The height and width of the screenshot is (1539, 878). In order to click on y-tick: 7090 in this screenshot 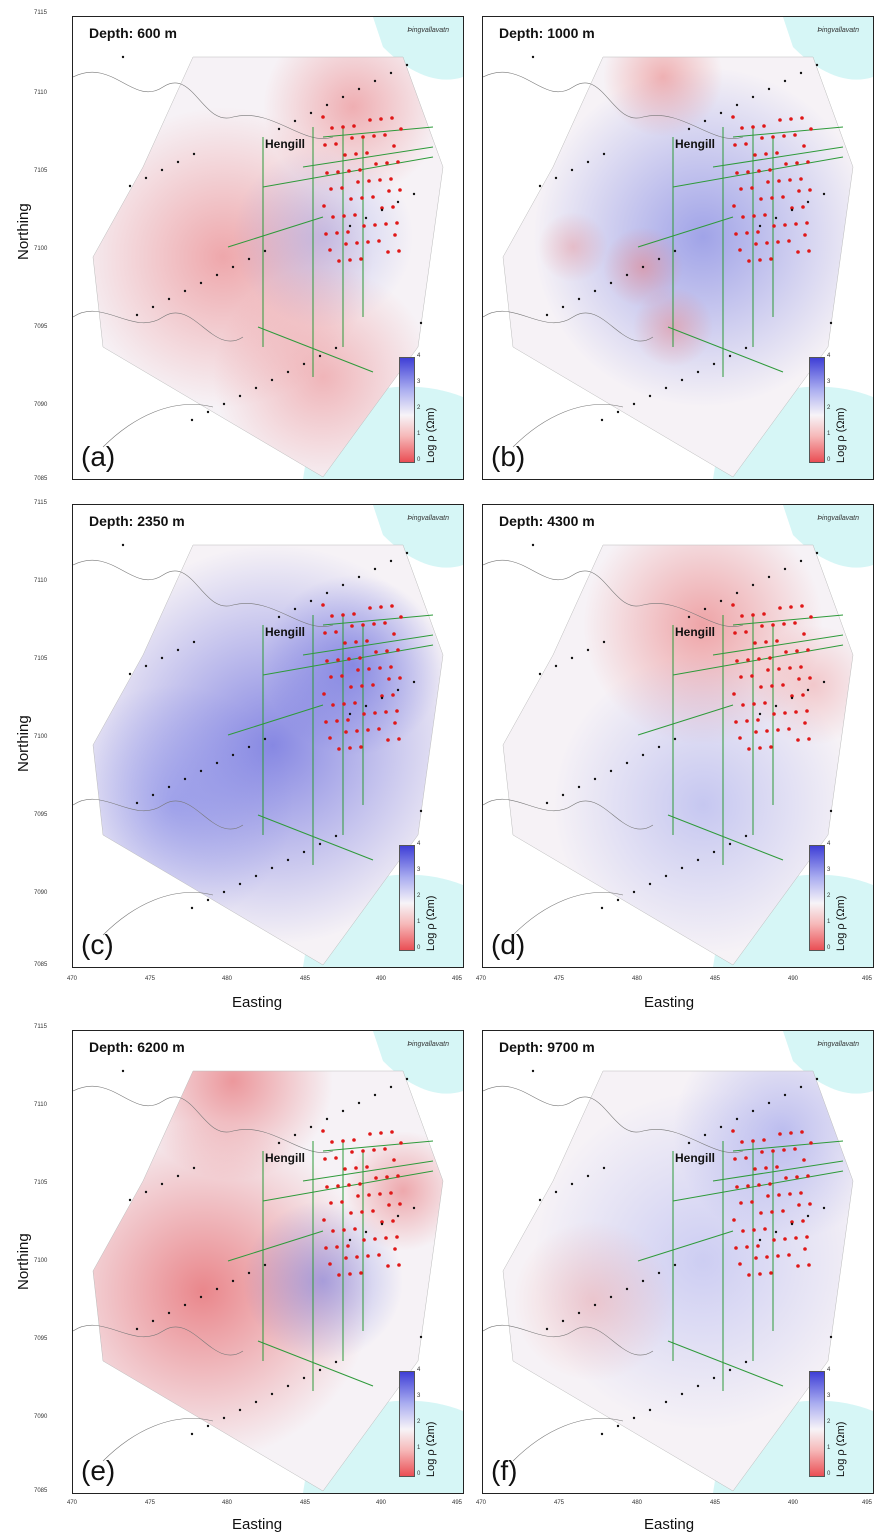, I will do `click(41, 893)`.